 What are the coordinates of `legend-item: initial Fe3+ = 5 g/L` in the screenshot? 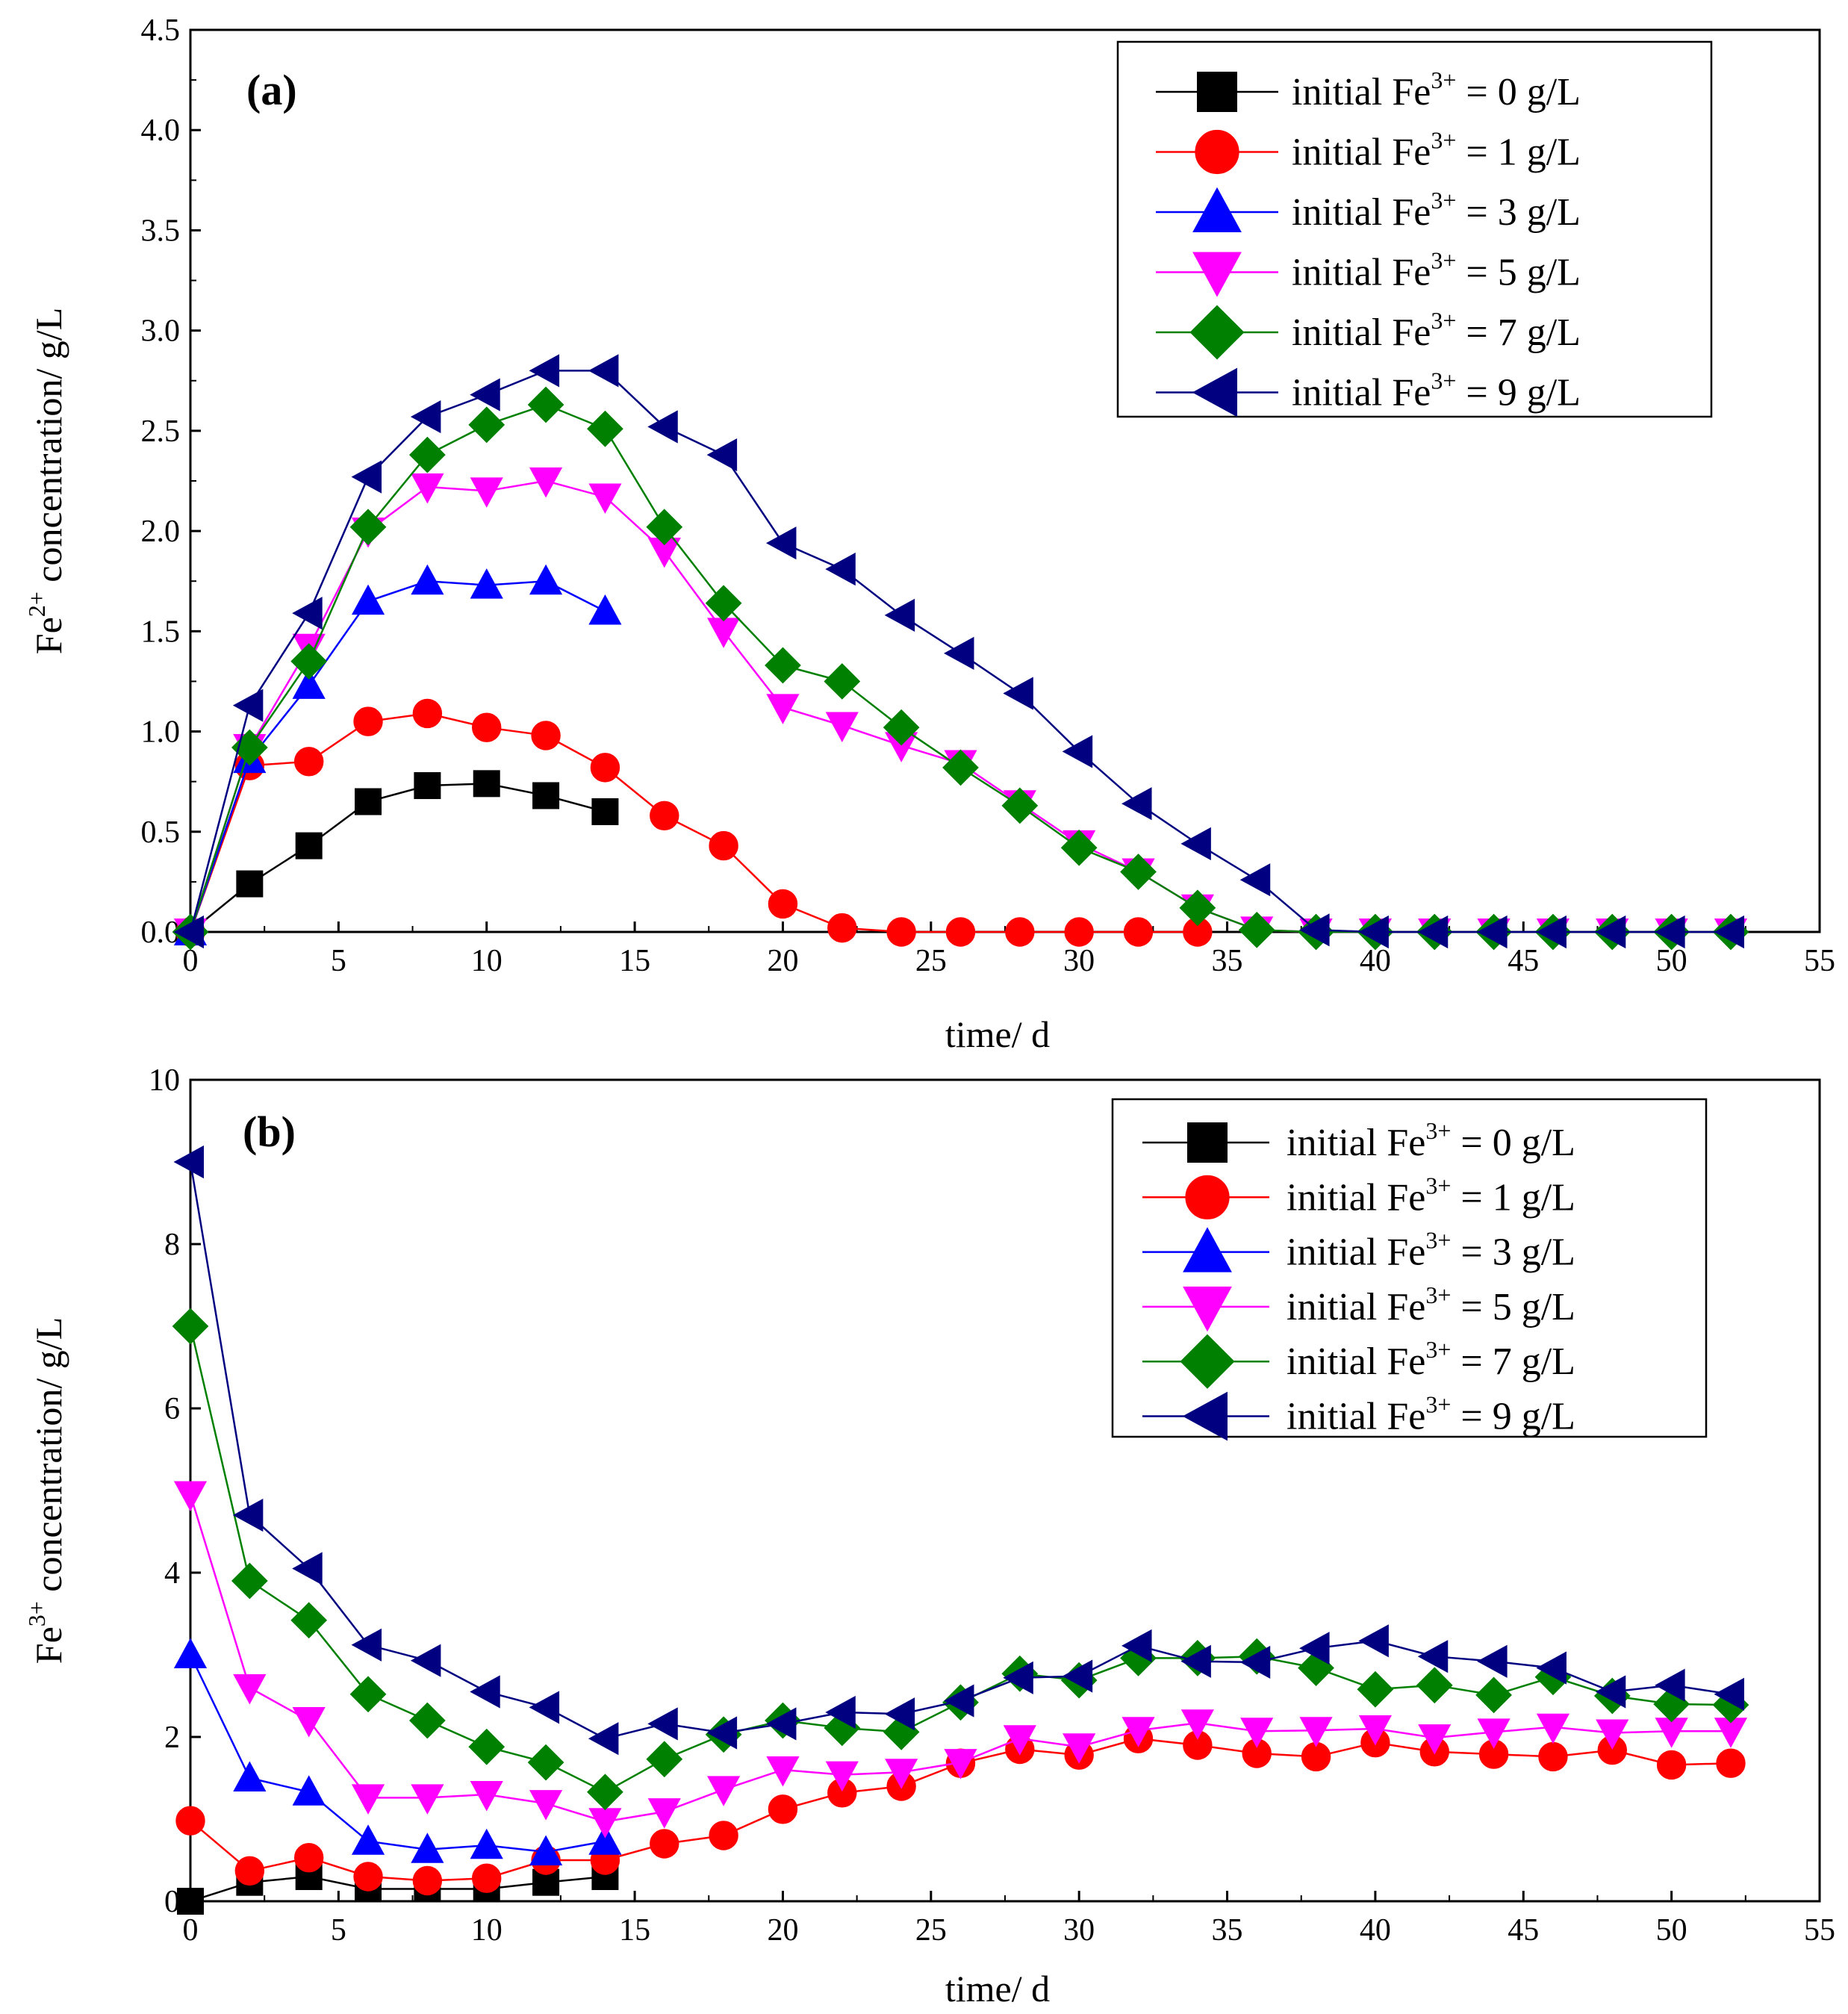 It's located at (1358, 1306).